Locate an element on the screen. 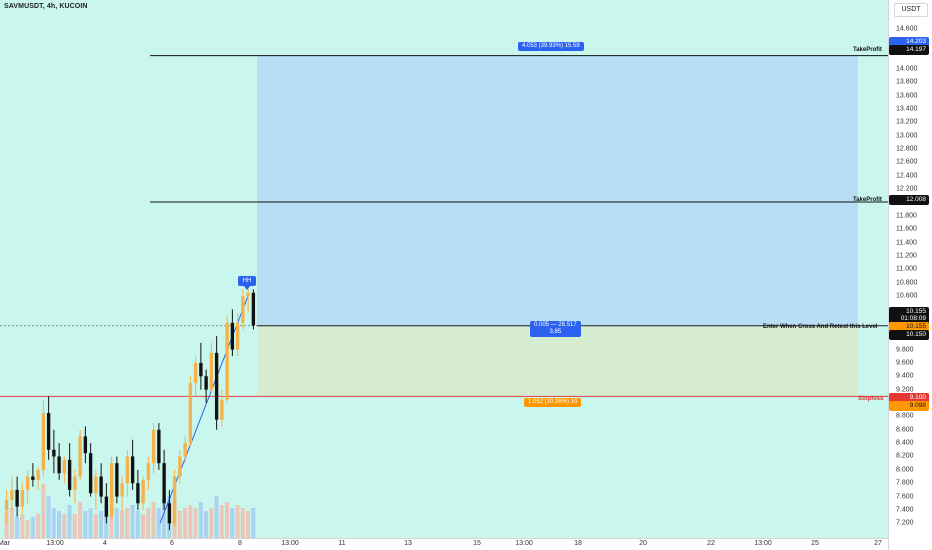 The width and height of the screenshot is (932, 550). price-tick: 7.800 is located at coordinates (905, 483).